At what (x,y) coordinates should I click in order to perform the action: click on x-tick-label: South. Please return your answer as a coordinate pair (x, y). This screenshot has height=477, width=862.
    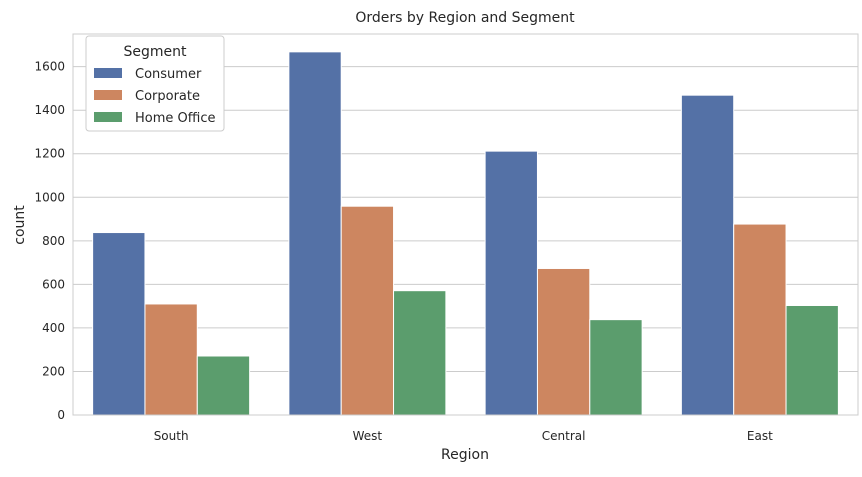
    Looking at the image, I should click on (171, 436).